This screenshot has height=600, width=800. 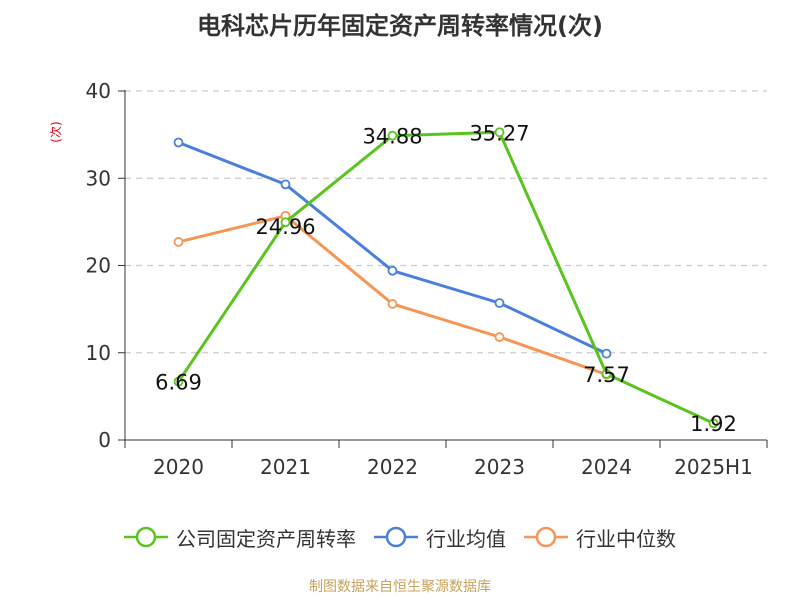 What do you see at coordinates (266, 538) in the screenshot?
I see `legend-label-company: 公司固定资产周转率` at bounding box center [266, 538].